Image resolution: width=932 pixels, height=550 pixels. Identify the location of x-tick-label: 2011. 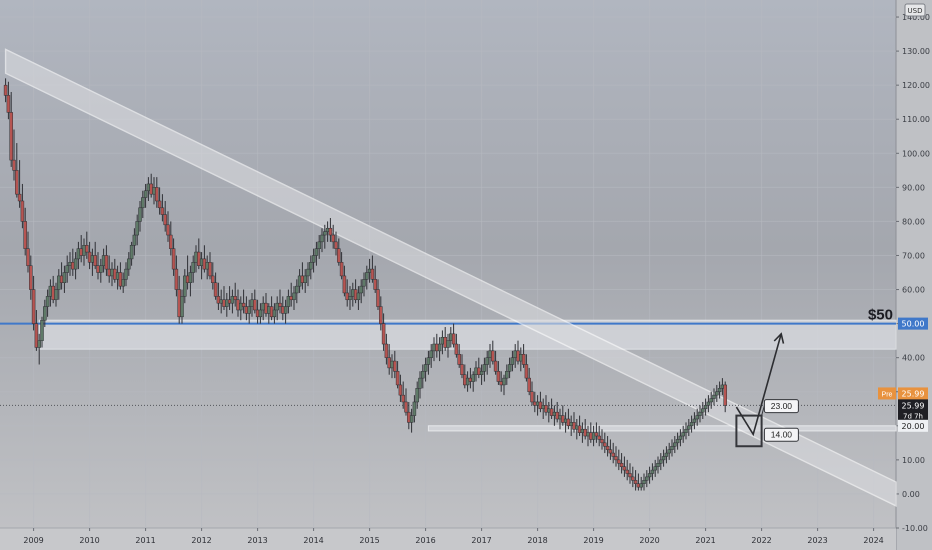
(145, 540).